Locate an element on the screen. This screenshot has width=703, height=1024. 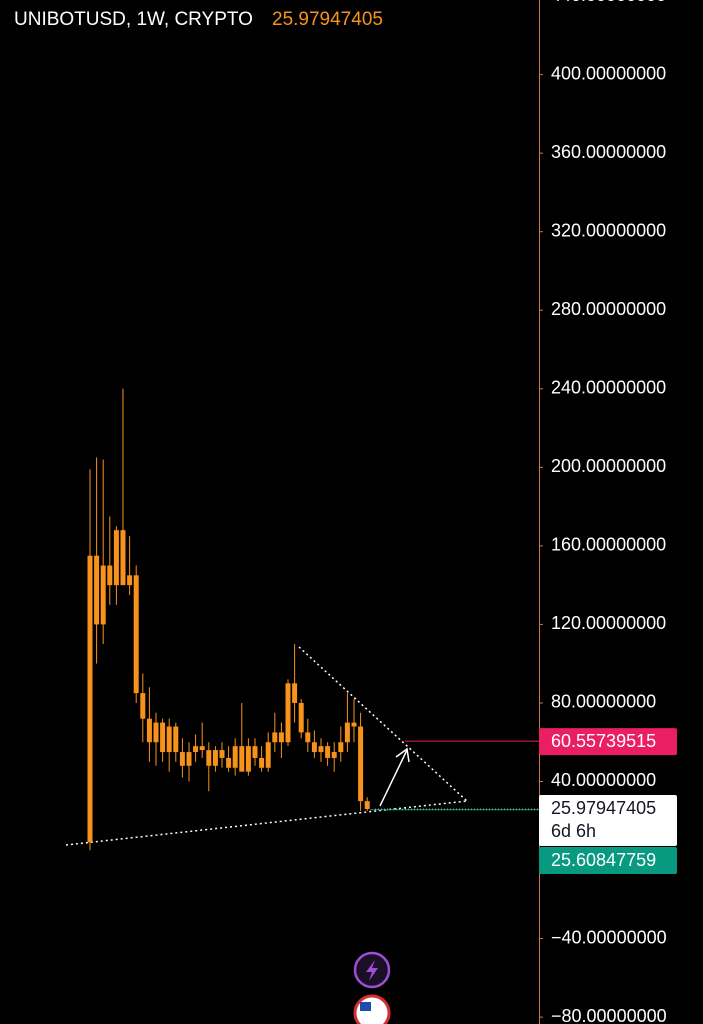
y-tick-label: 320.00000000 is located at coordinates (608, 230).